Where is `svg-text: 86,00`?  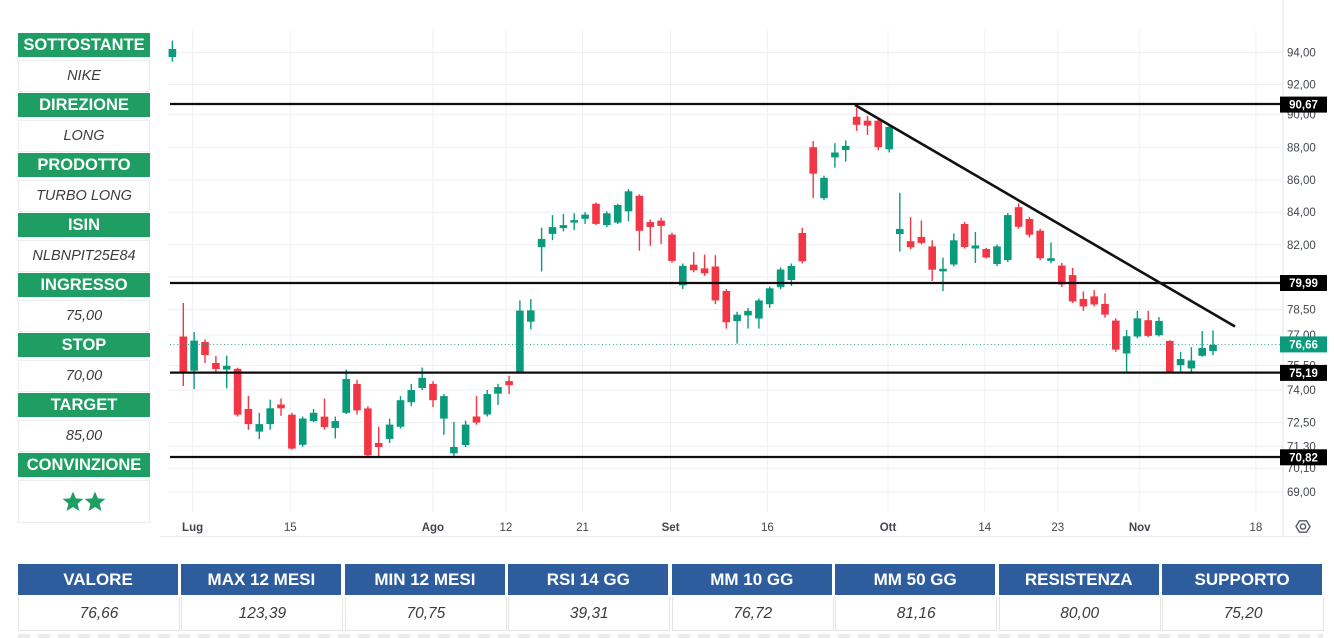 svg-text: 86,00 is located at coordinates (1301, 181).